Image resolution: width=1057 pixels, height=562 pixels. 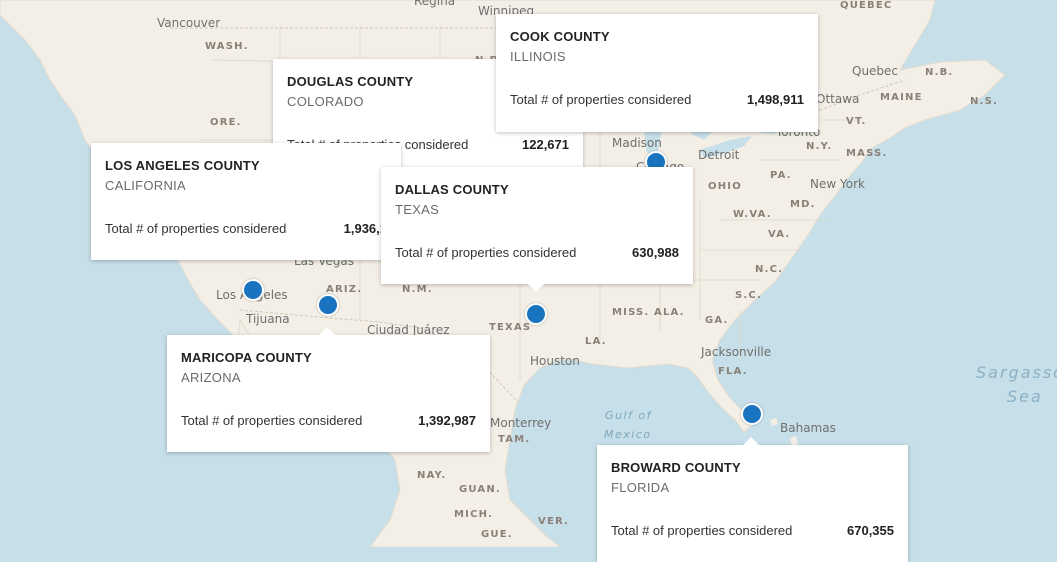 I want to click on state-label: MAINE, so click(x=901, y=97).